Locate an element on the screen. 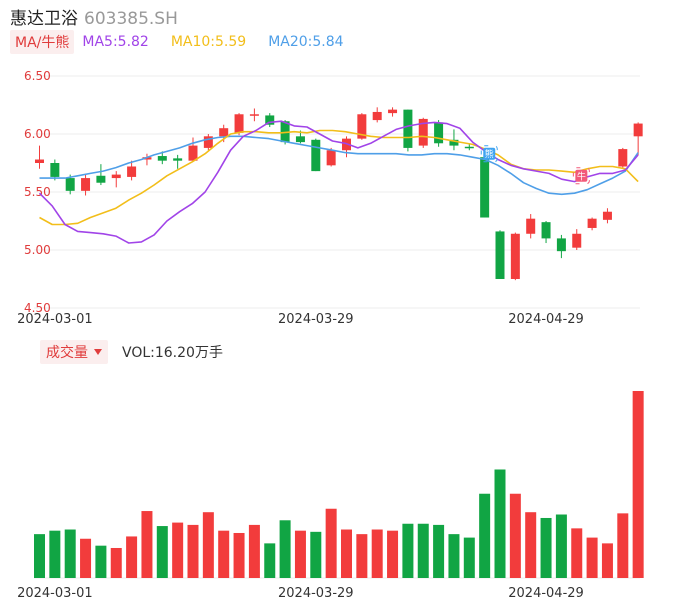 The image size is (686, 606). ma-indicator-selector: MA/牛熊 is located at coordinates (42, 42).